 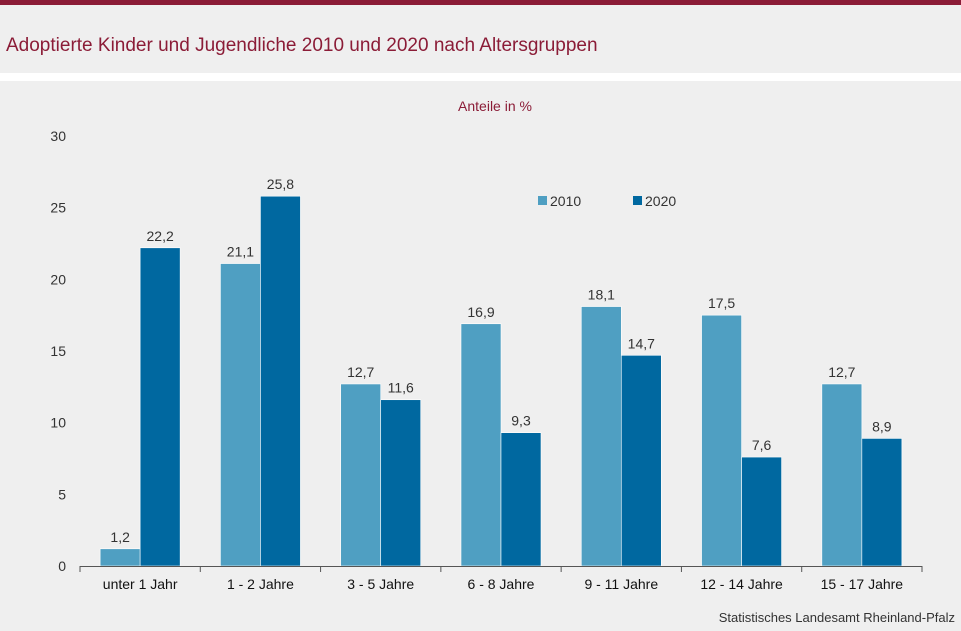 What do you see at coordinates (240, 252) in the screenshot?
I see `data-label: 21,1` at bounding box center [240, 252].